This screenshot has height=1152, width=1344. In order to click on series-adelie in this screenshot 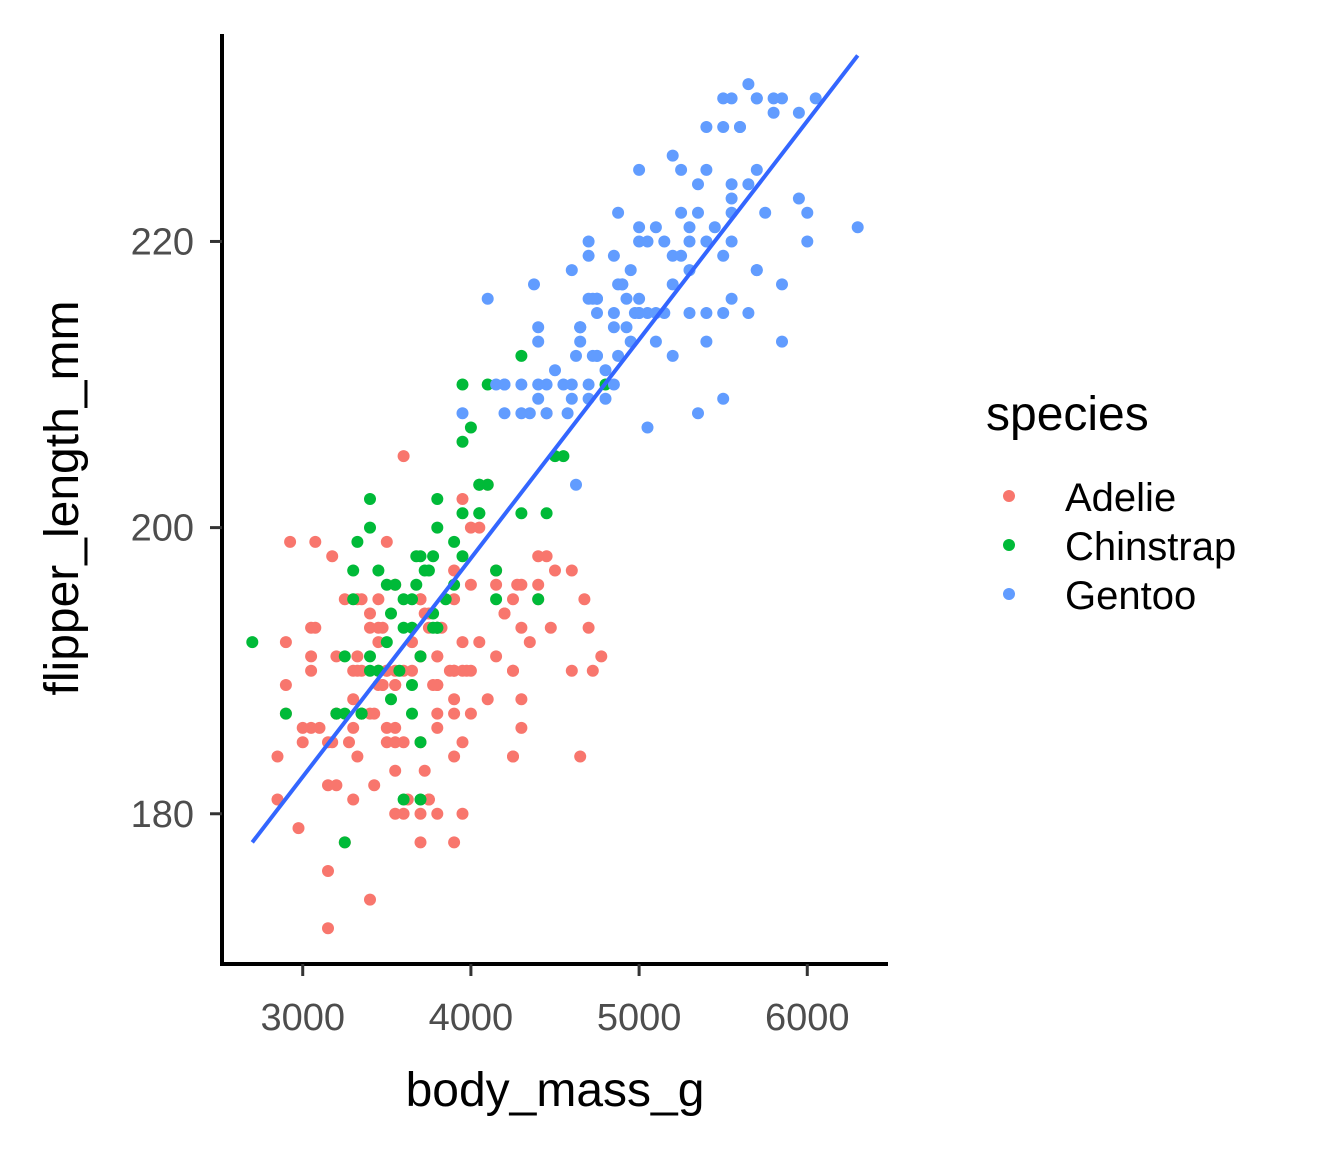, I will do `click(439, 671)`.